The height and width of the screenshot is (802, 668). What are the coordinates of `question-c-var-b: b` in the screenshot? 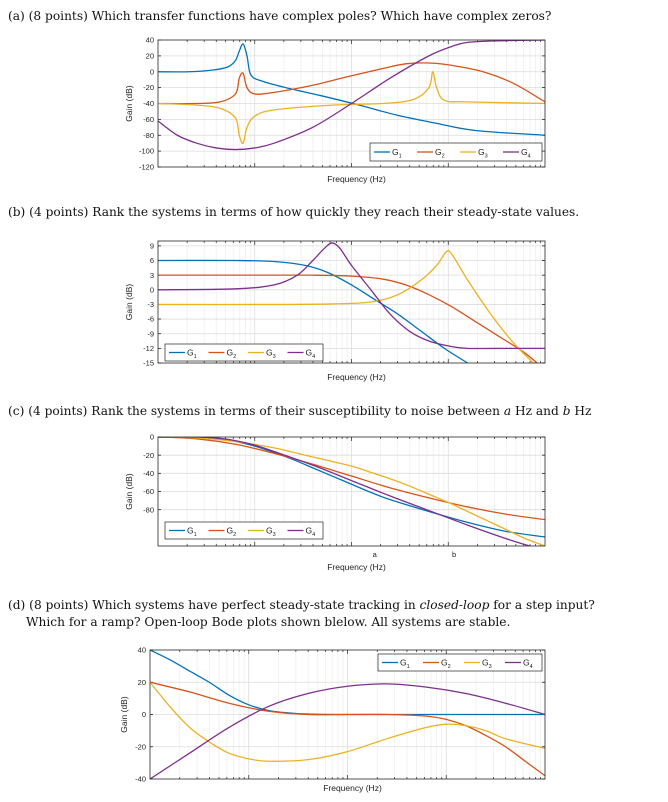 It's located at (566, 411).